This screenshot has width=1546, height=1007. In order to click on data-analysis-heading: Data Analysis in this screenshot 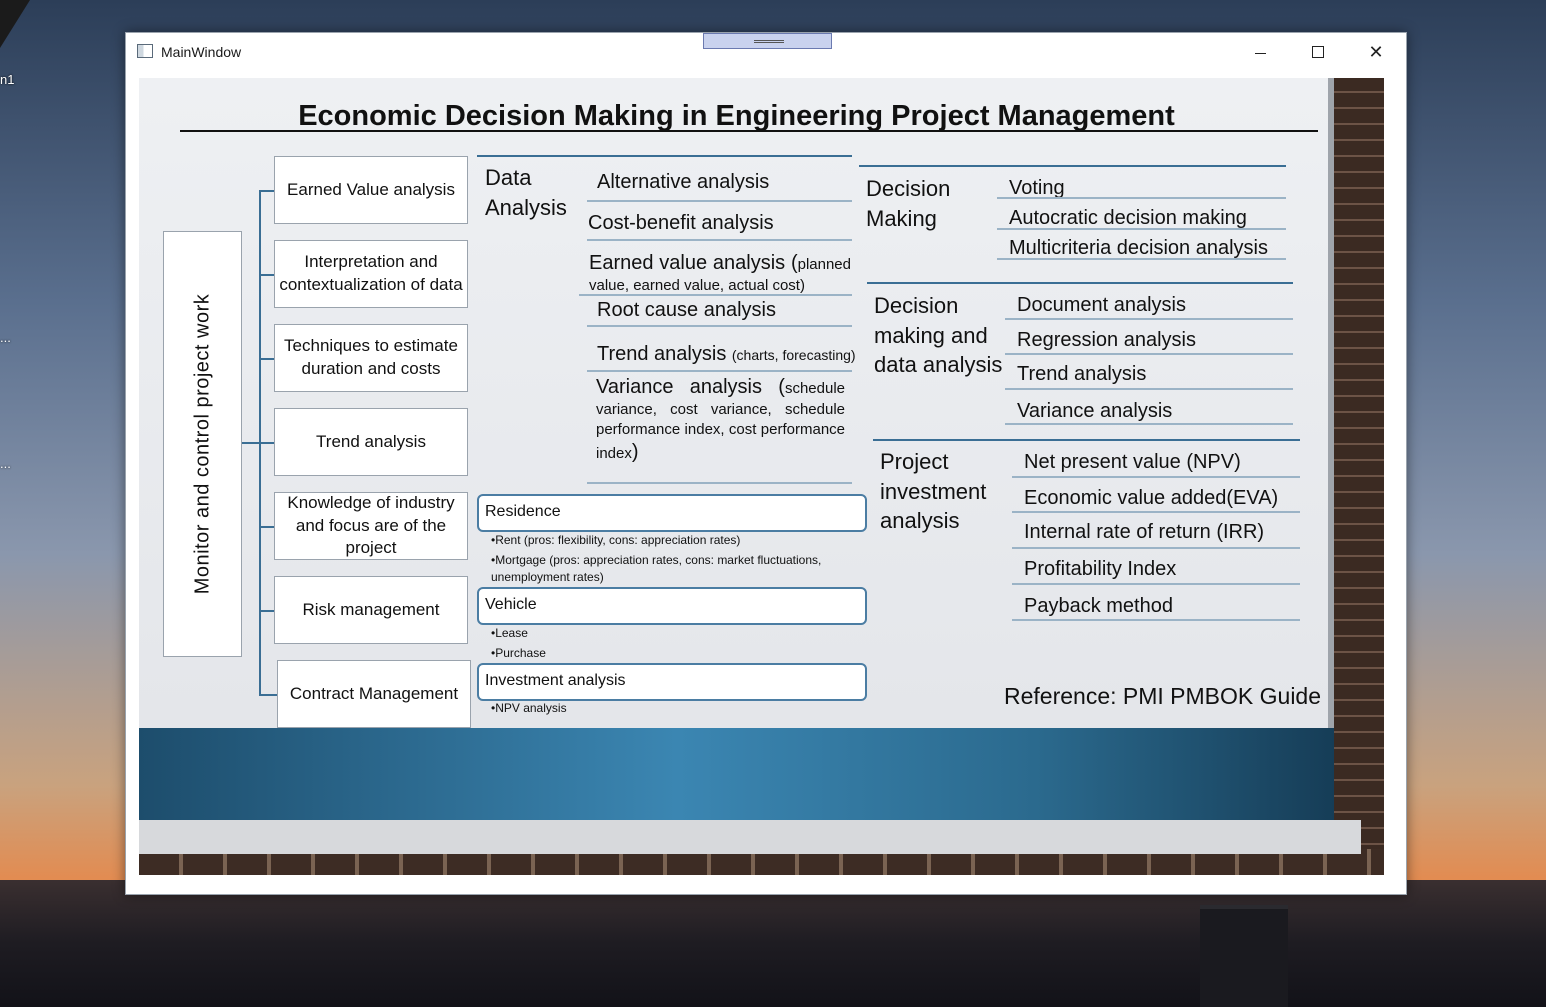, I will do `click(526, 192)`.